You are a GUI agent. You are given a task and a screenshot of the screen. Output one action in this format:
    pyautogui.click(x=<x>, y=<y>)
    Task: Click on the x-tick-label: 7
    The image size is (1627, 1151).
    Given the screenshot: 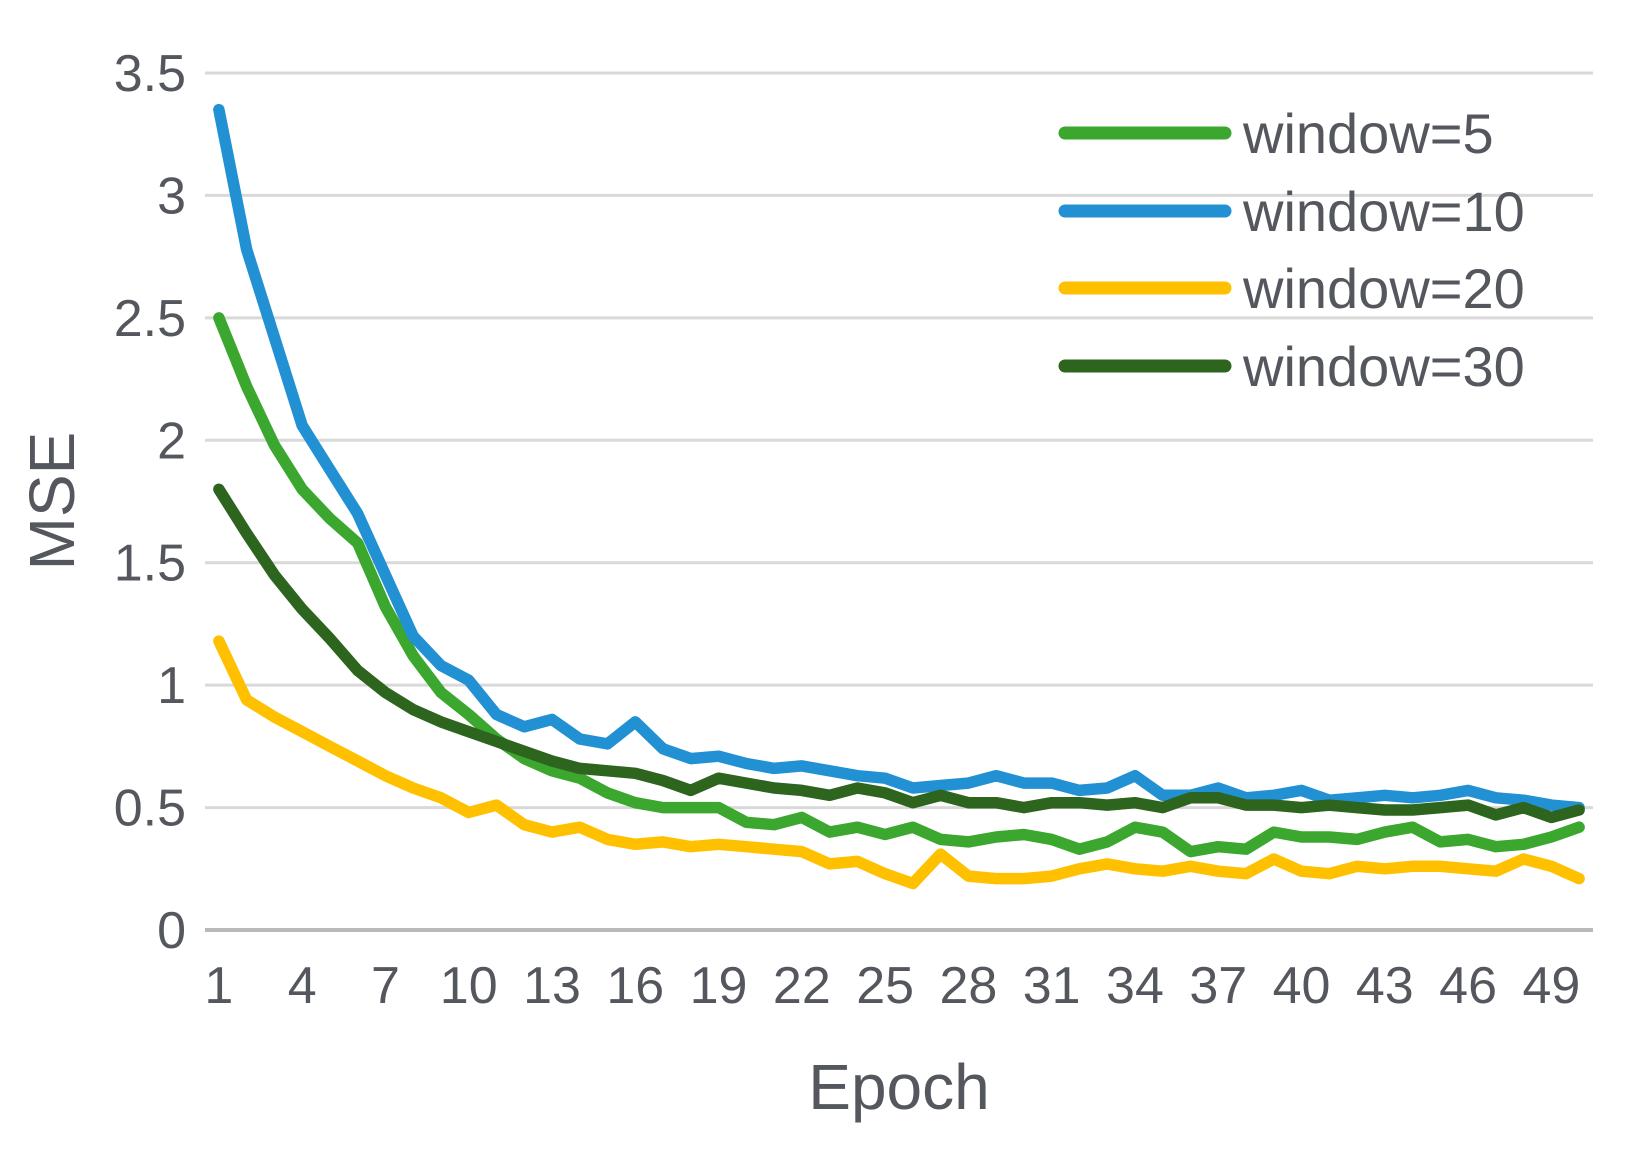 What is the action you would take?
    pyautogui.click(x=385, y=986)
    